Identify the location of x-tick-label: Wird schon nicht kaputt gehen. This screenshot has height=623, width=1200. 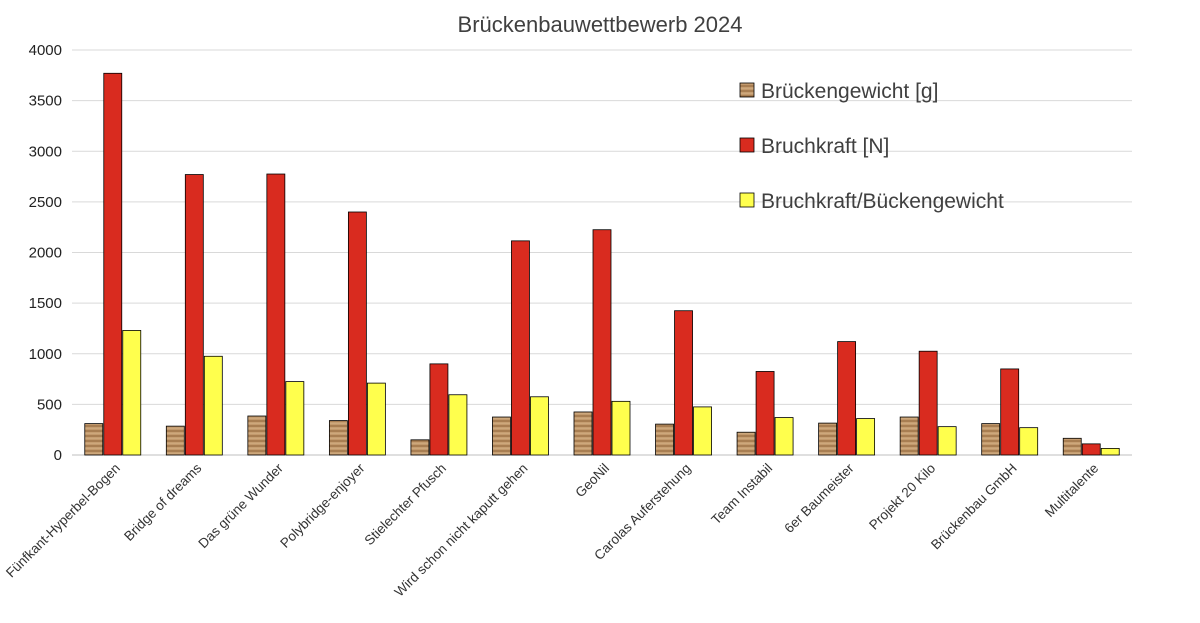
(461, 530).